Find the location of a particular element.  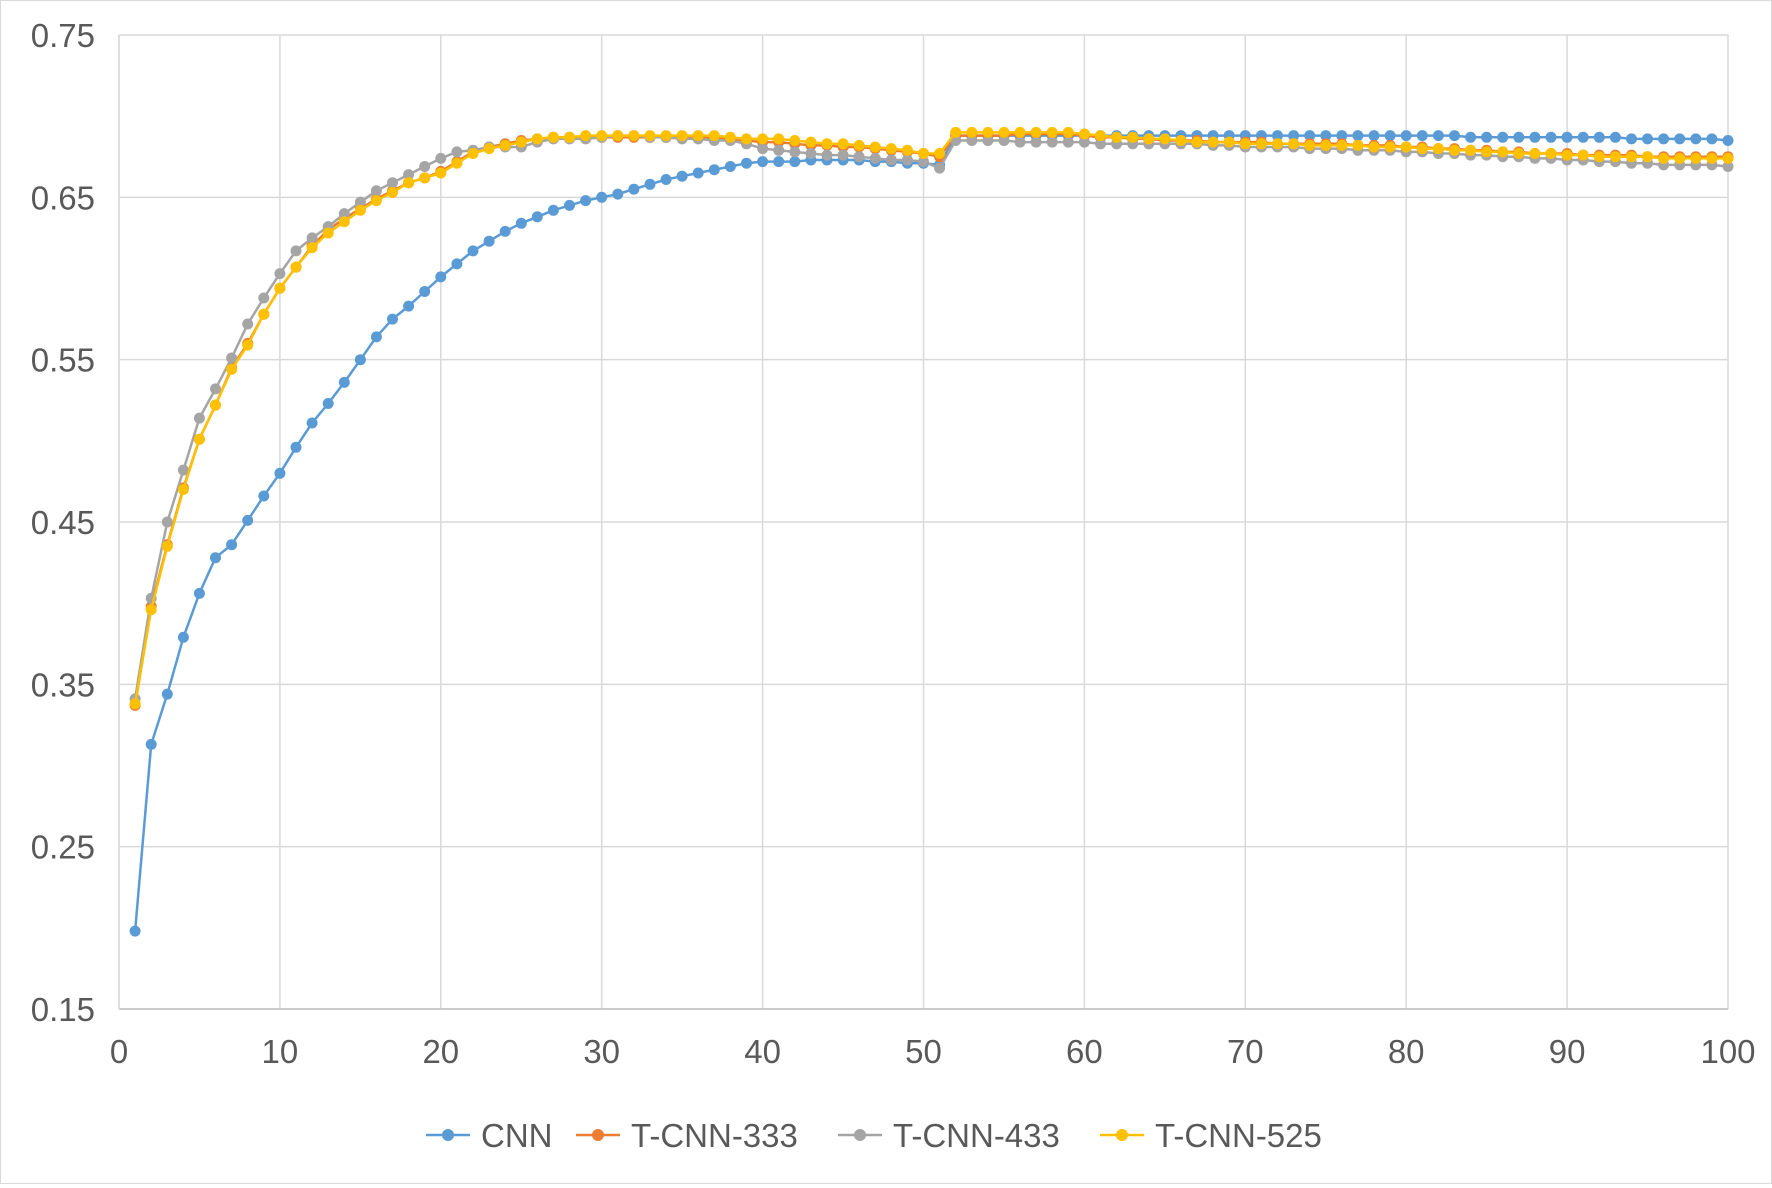

legend-dot-marker is located at coordinates (1122, 1135).